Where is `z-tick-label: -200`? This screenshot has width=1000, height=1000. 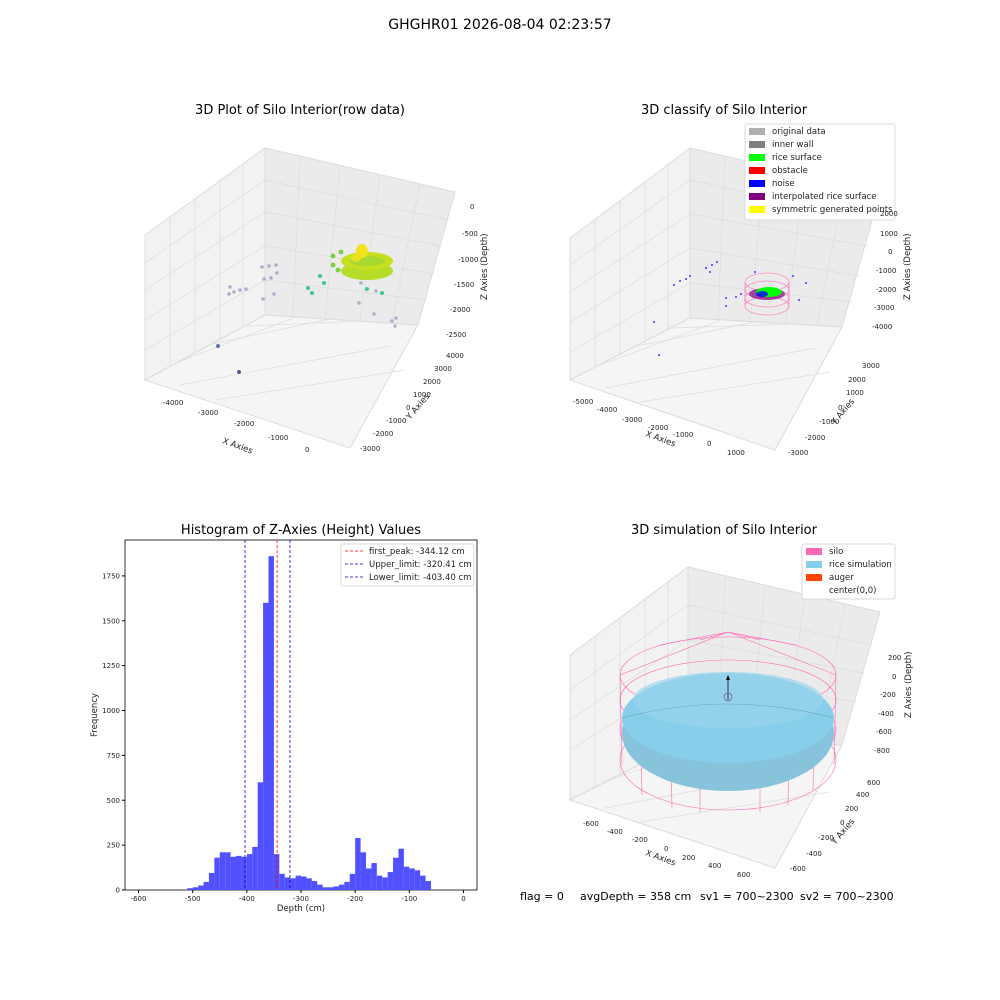
z-tick-label: -200 is located at coordinates (888, 695).